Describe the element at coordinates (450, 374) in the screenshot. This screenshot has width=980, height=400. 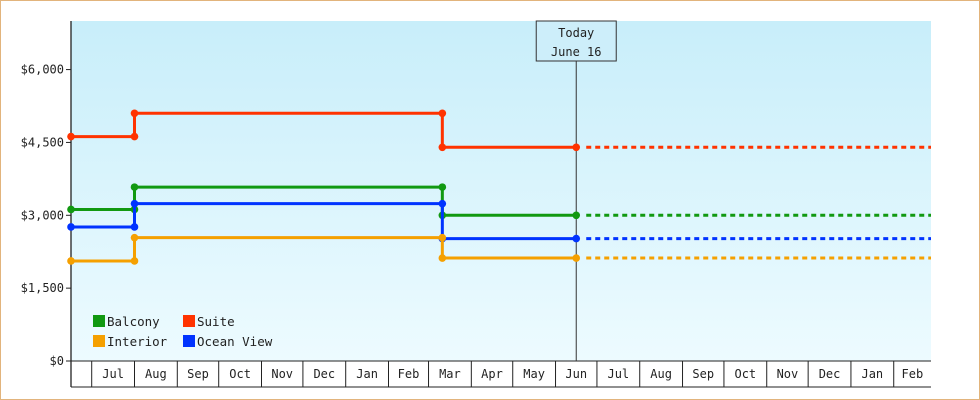
I see `x-tick-label: Mar` at that location.